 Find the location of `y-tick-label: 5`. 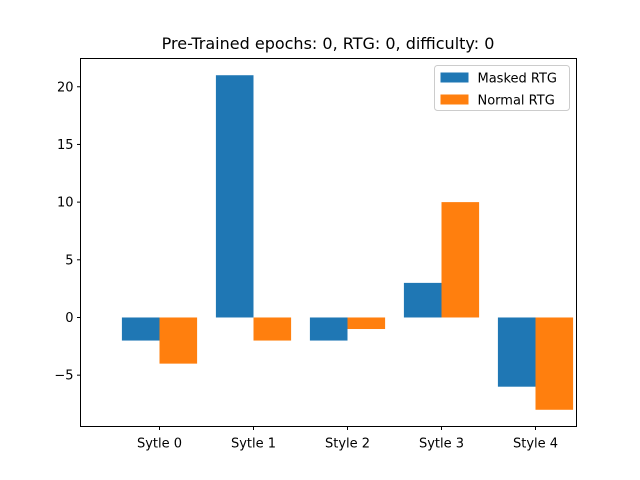

y-tick-label: 5 is located at coordinates (69, 260).